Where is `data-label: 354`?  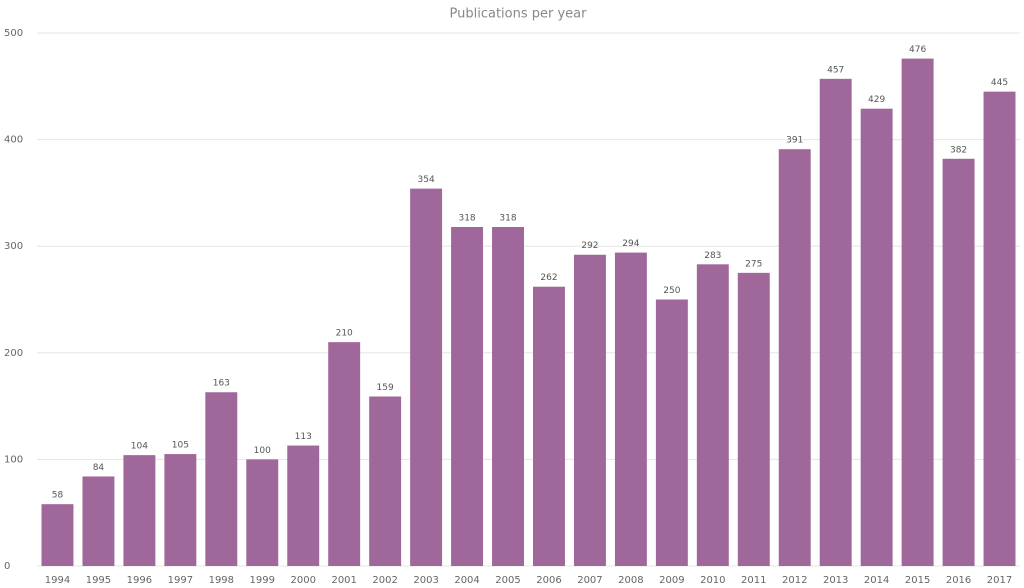 data-label: 354 is located at coordinates (426, 180).